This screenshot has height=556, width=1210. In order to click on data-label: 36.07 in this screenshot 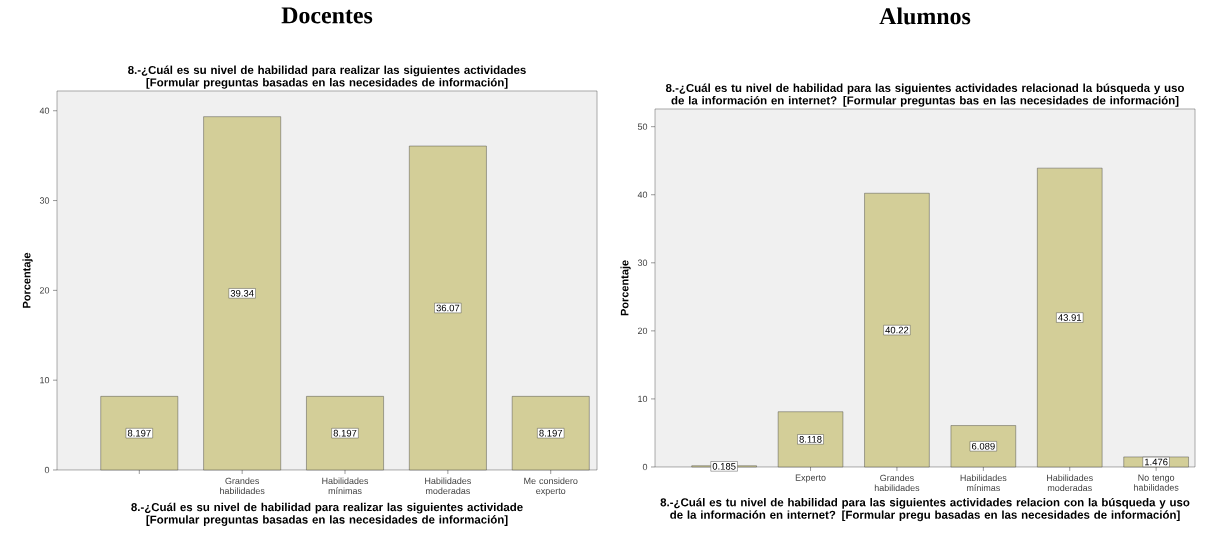, I will do `click(448, 308)`.